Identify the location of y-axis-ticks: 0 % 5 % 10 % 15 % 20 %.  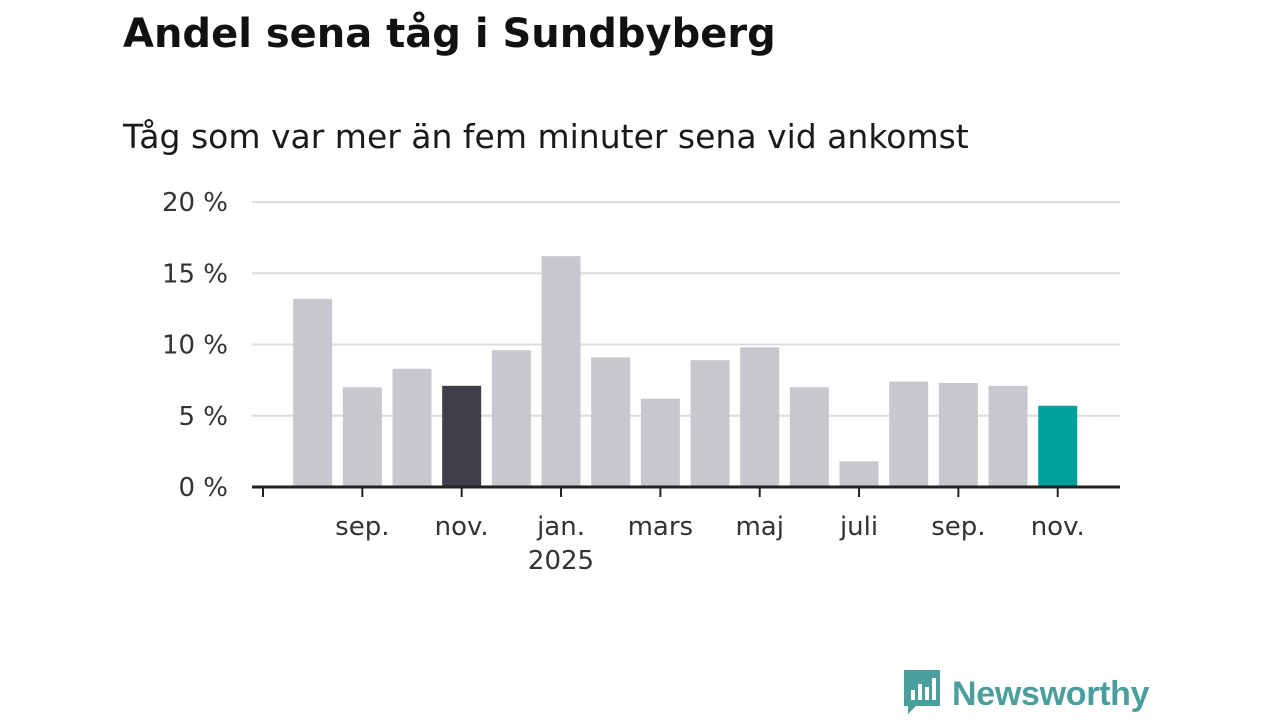
(195, 345).